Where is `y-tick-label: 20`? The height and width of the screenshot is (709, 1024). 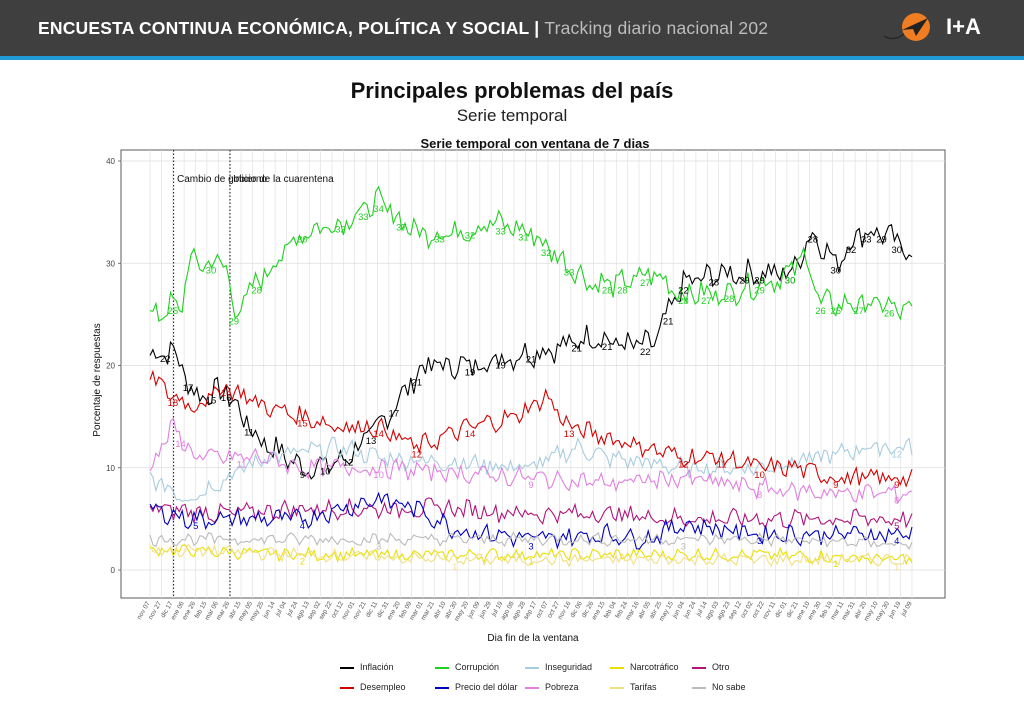 y-tick-label: 20 is located at coordinates (110, 366).